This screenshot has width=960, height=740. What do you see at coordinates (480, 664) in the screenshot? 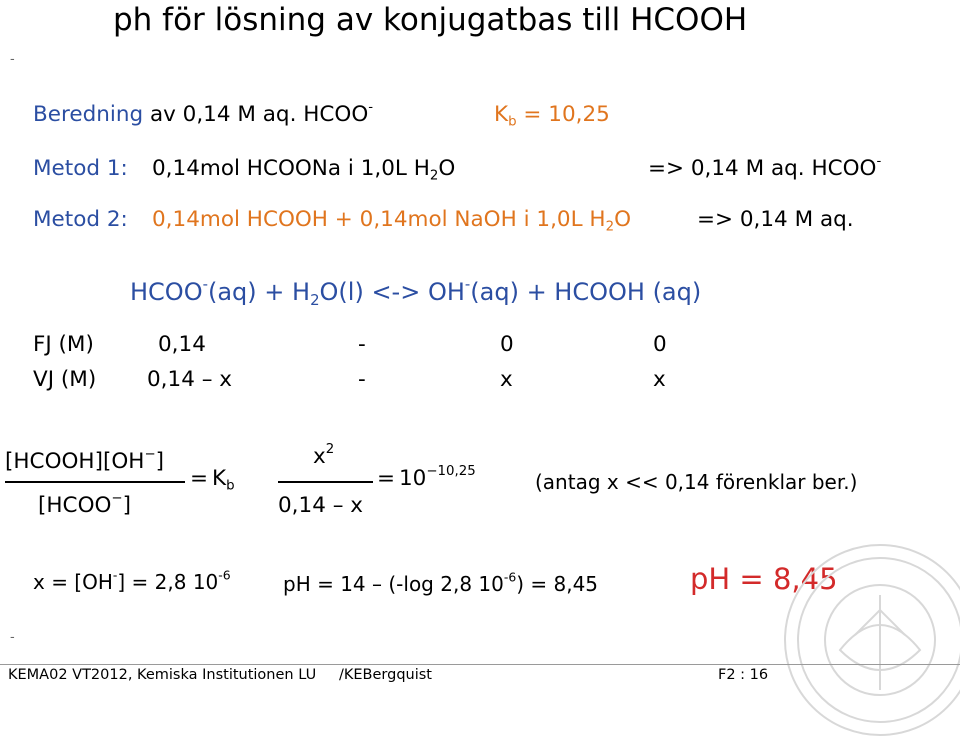
I see `footer-divider` at bounding box center [480, 664].